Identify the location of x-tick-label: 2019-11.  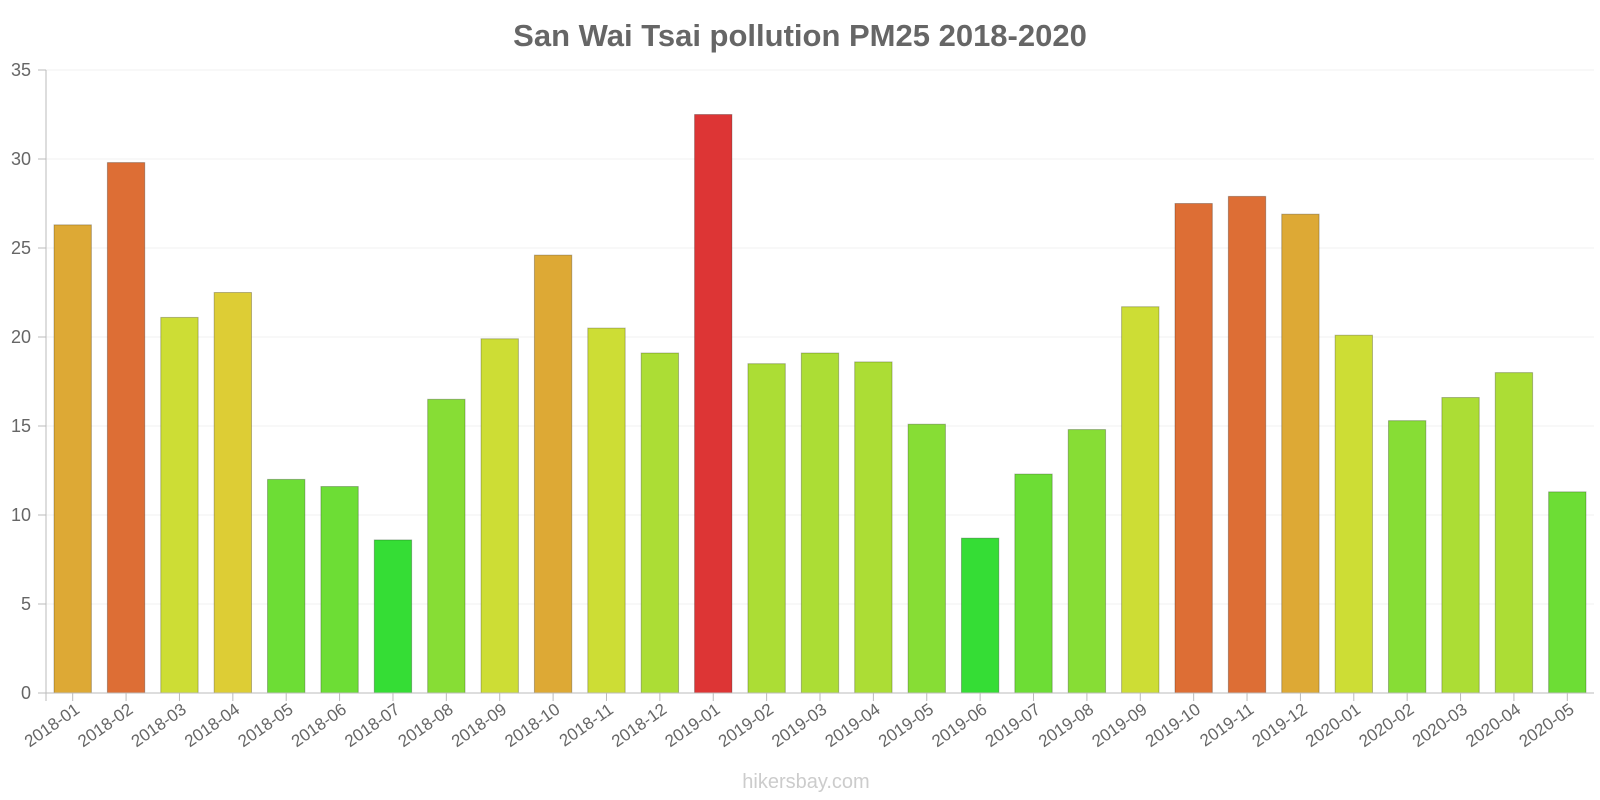
(1226, 725).